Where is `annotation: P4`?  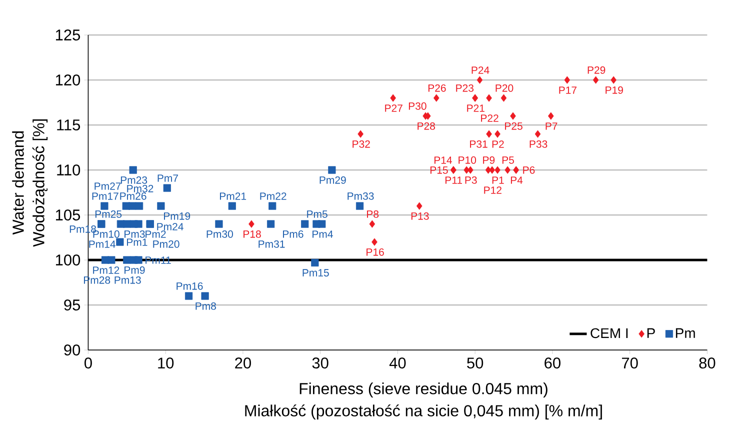 annotation: P4 is located at coordinates (516, 180).